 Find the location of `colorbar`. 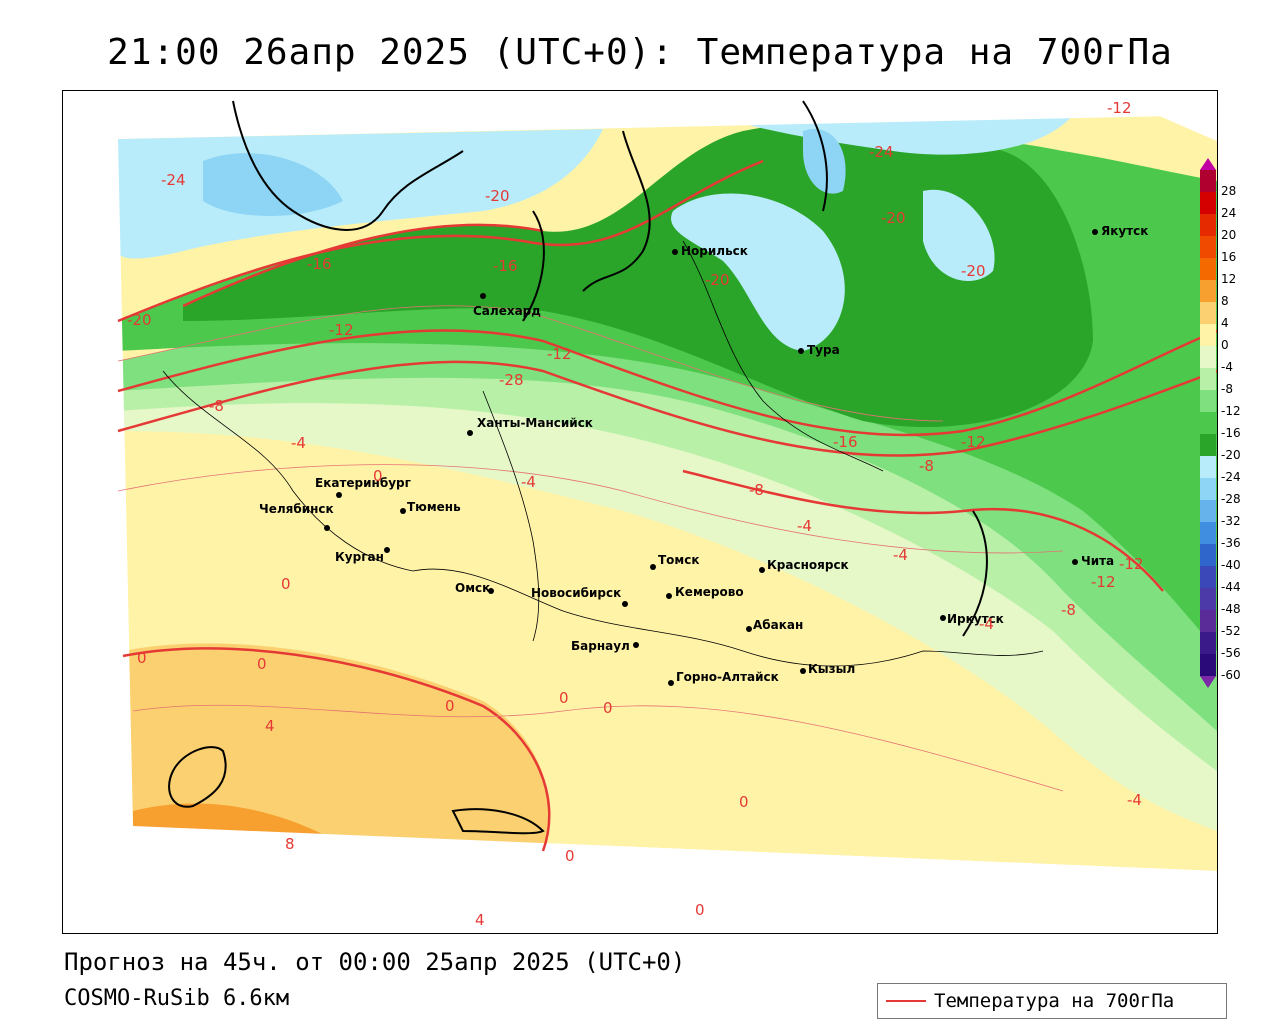

colorbar is located at coordinates (1208, 423).